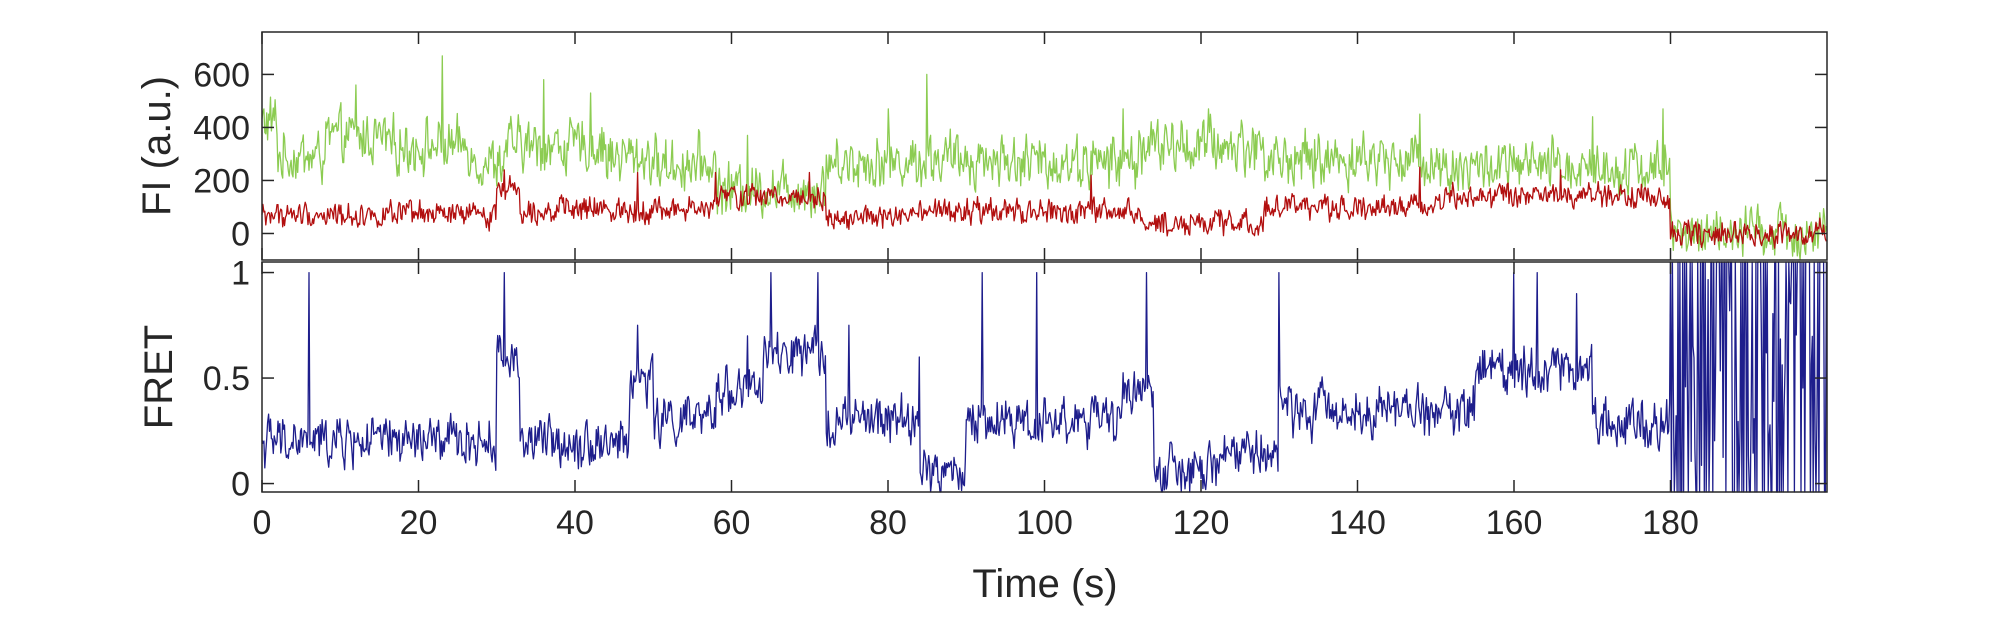  Describe the element at coordinates (732, 523) in the screenshot. I see `x-tick-label: 60` at that location.